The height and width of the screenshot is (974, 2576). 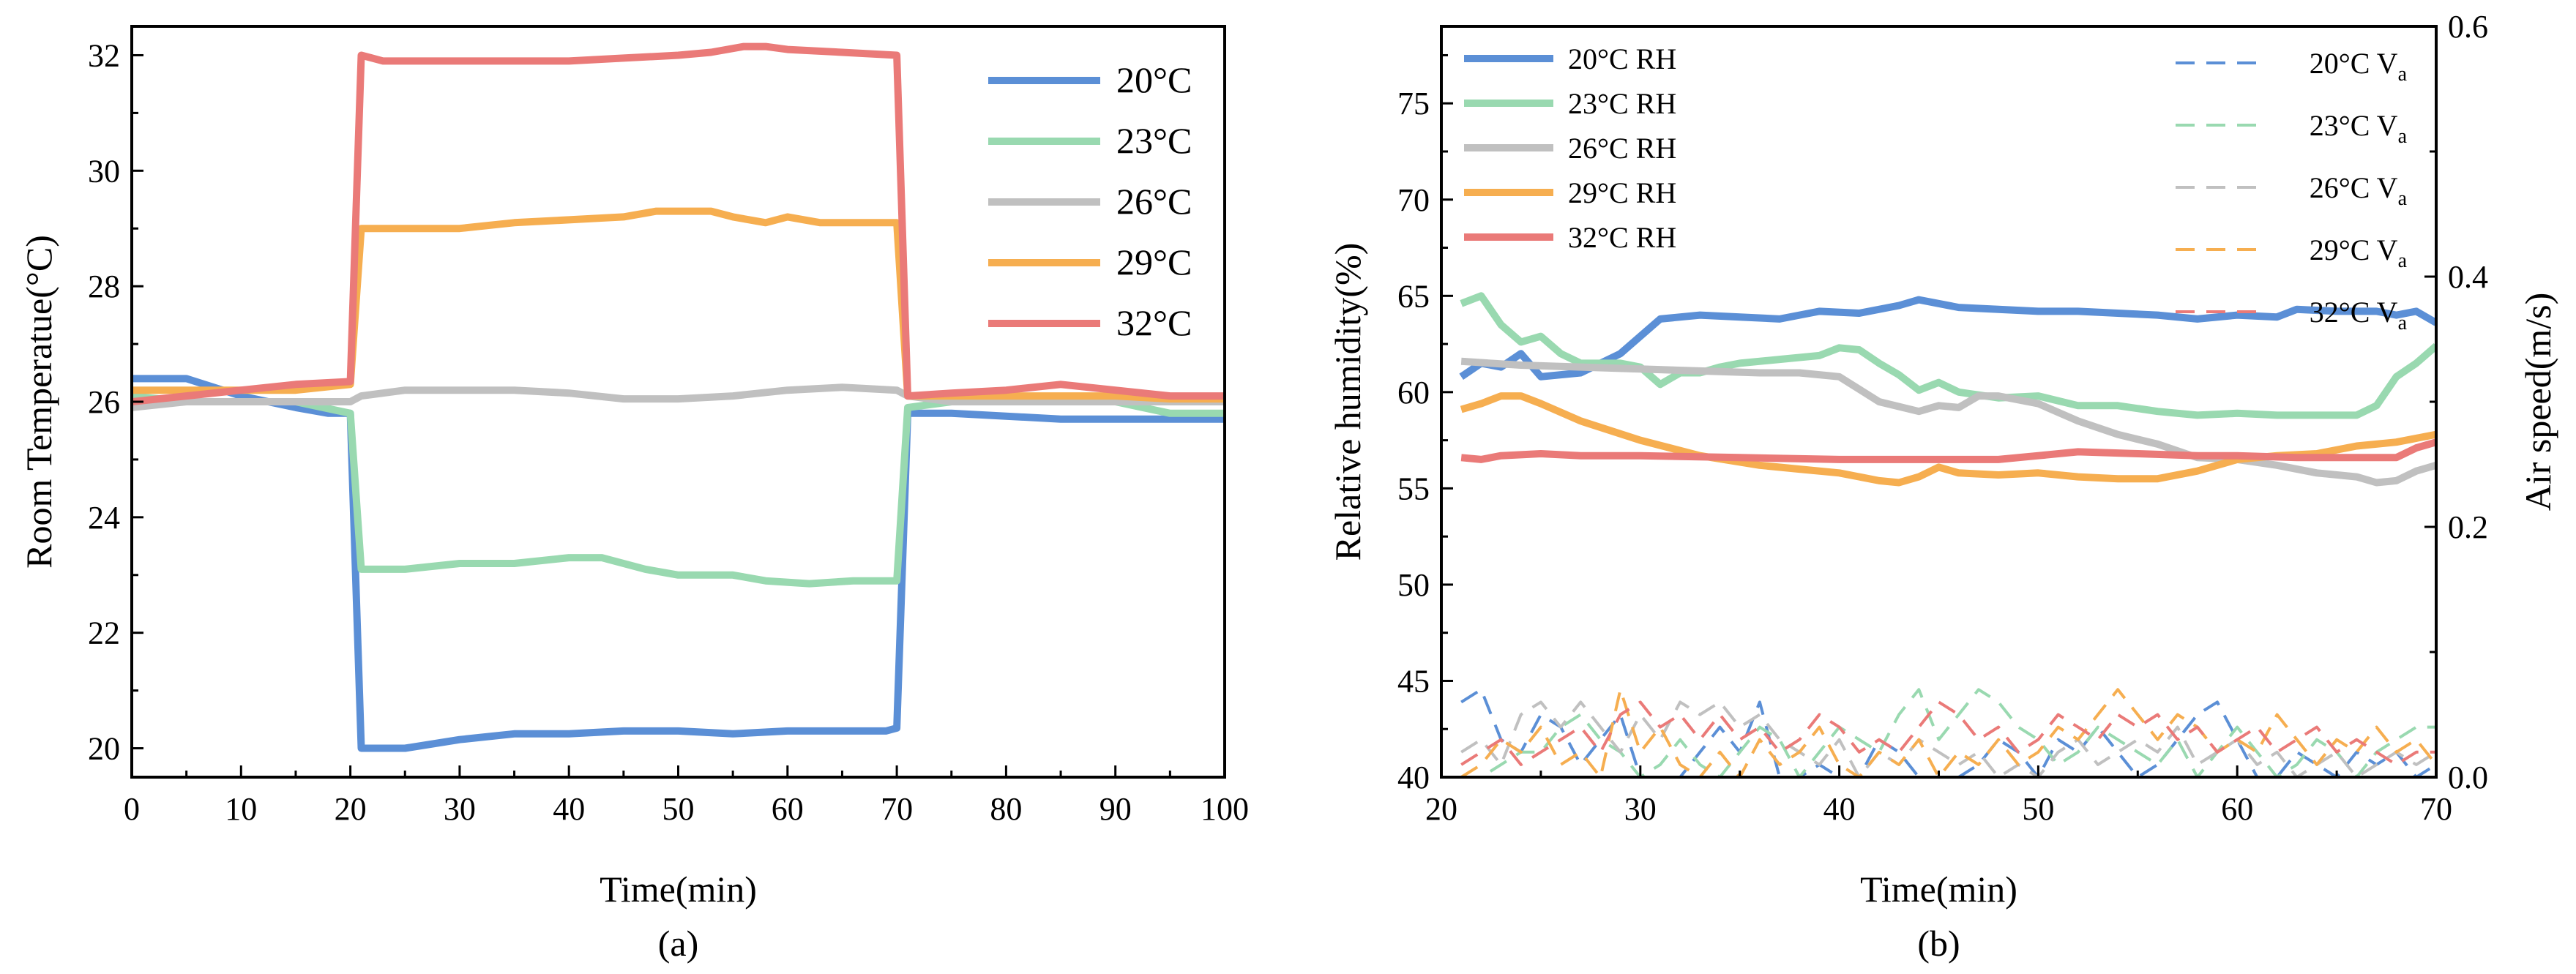 What do you see at coordinates (1154, 140) in the screenshot?
I see `panel-a-legend-label: 23°C` at bounding box center [1154, 140].